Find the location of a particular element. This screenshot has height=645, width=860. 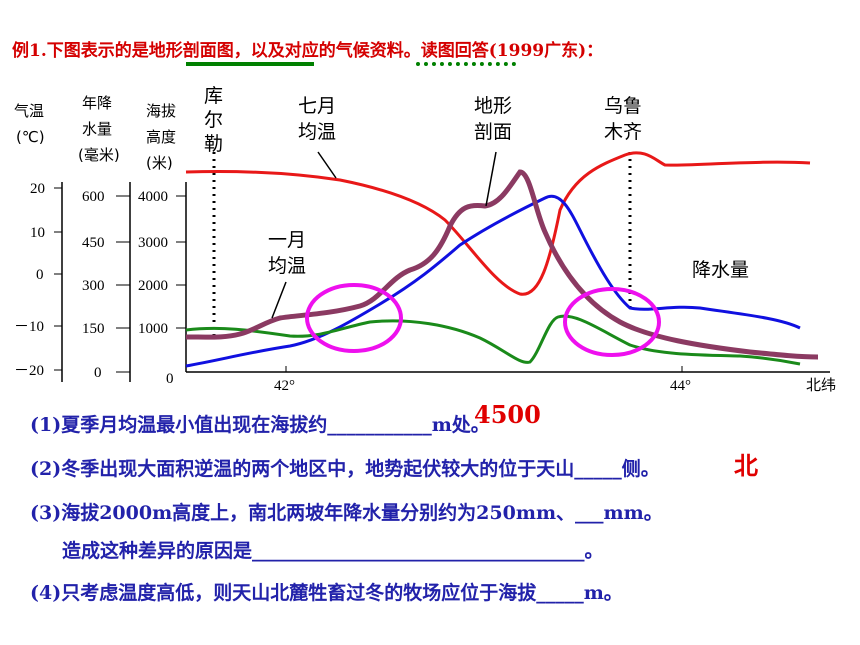

precip-tick: 600 is located at coordinates (93, 197).